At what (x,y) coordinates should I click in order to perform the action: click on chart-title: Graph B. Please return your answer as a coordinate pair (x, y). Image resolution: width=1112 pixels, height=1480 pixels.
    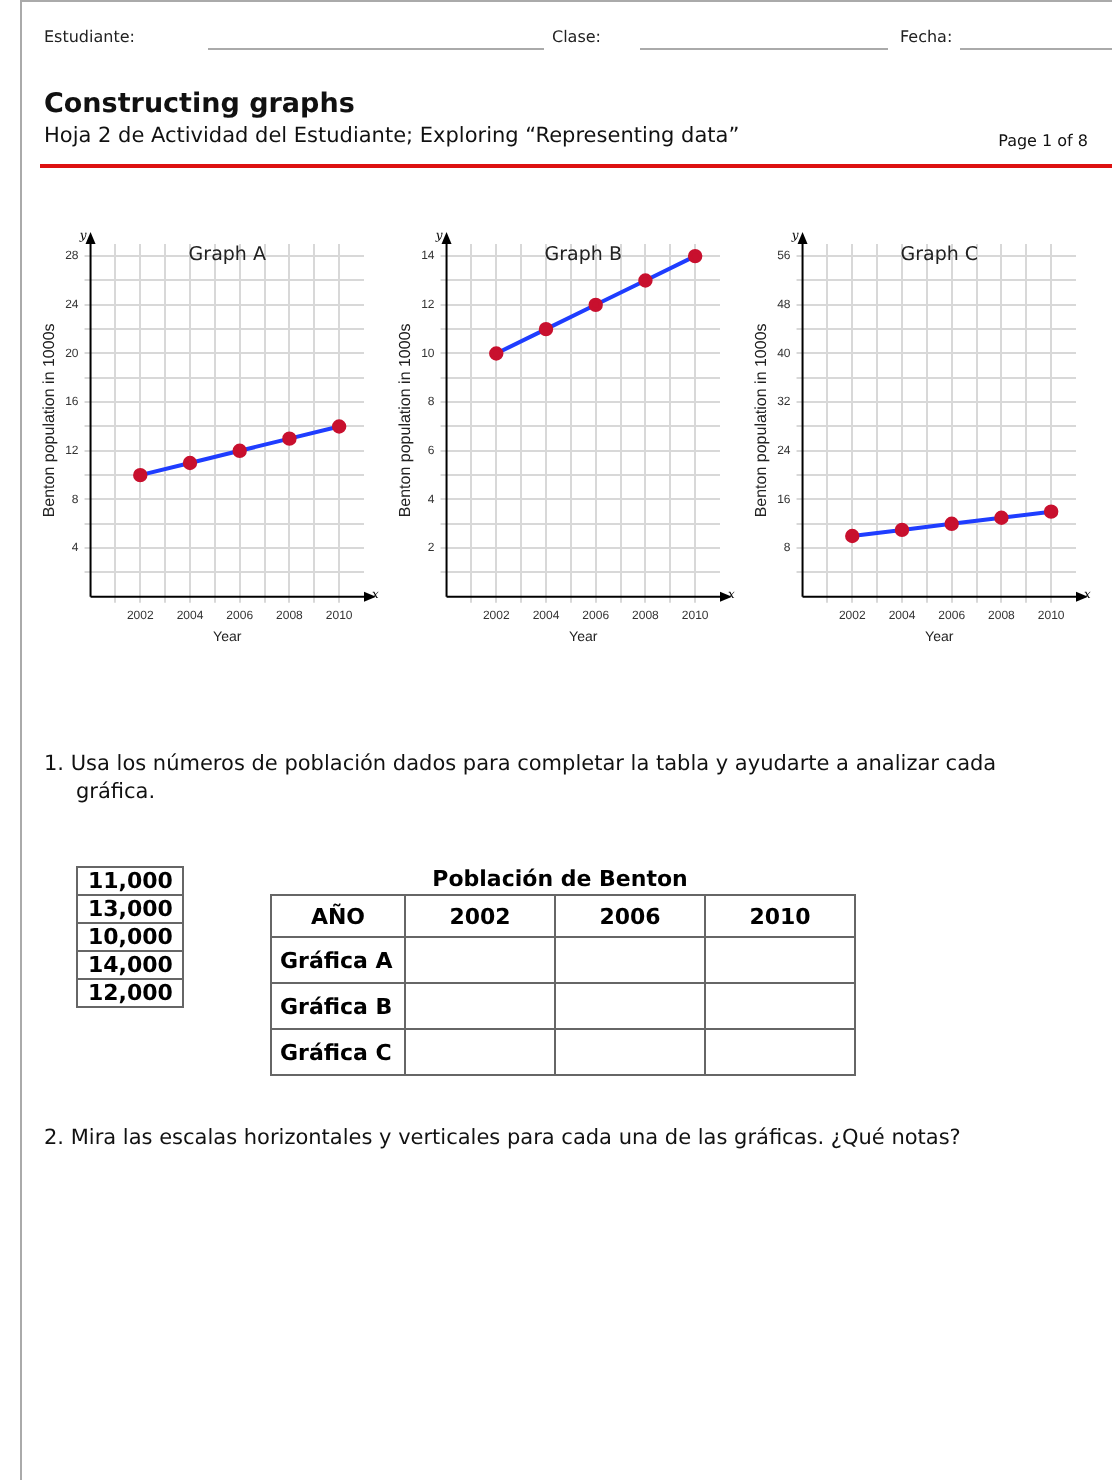
    Looking at the image, I should click on (583, 255).